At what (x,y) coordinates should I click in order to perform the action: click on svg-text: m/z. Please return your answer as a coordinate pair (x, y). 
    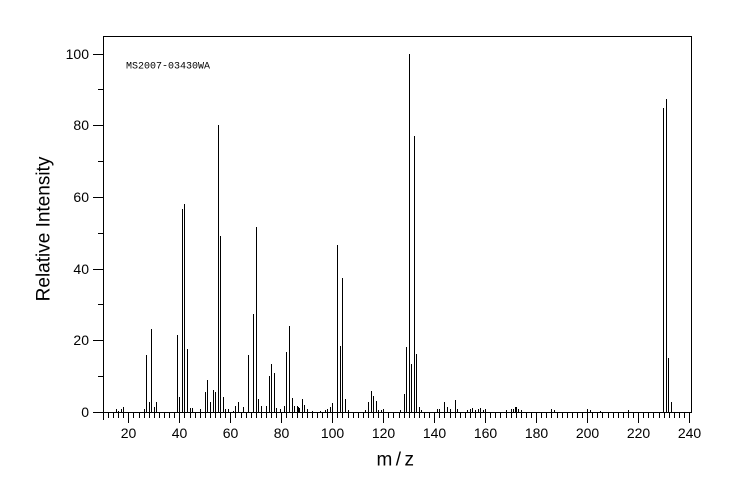
    Looking at the image, I should click on (396, 460).